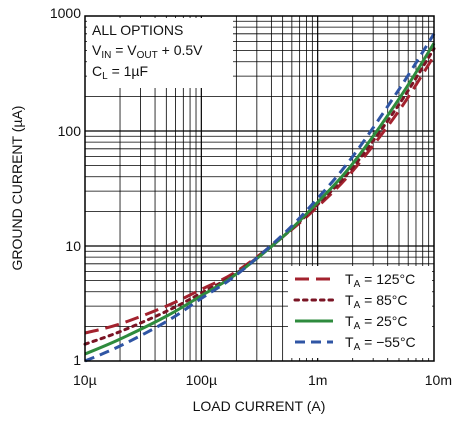 The height and width of the screenshot is (421, 465). What do you see at coordinates (259, 406) in the screenshot?
I see `x-axis-title: LOAD CURRENT (A)` at bounding box center [259, 406].